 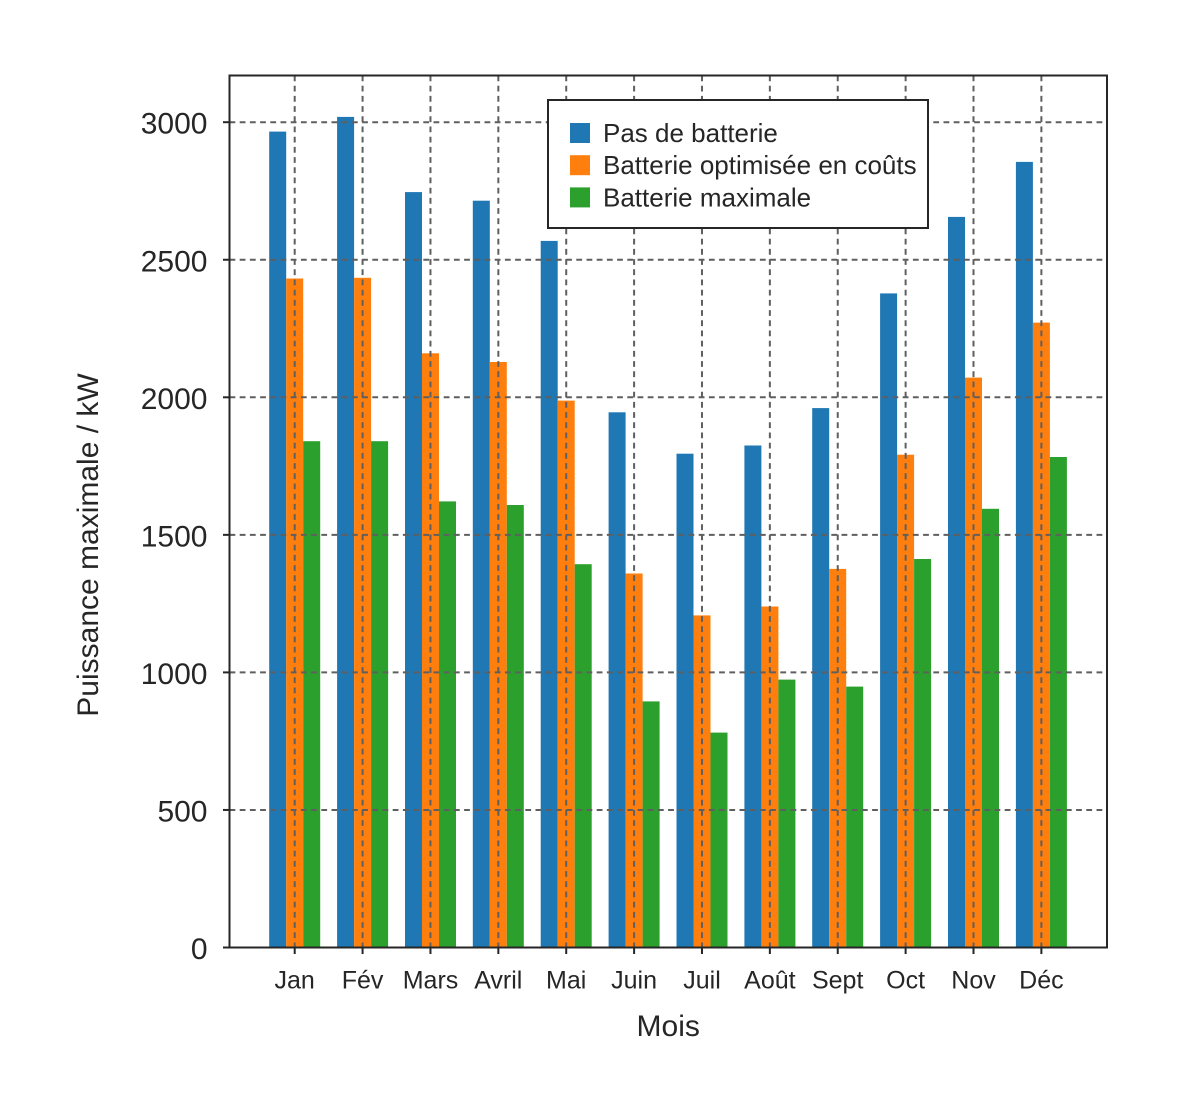 I want to click on svg-text: Juin, so click(x=634, y=981).